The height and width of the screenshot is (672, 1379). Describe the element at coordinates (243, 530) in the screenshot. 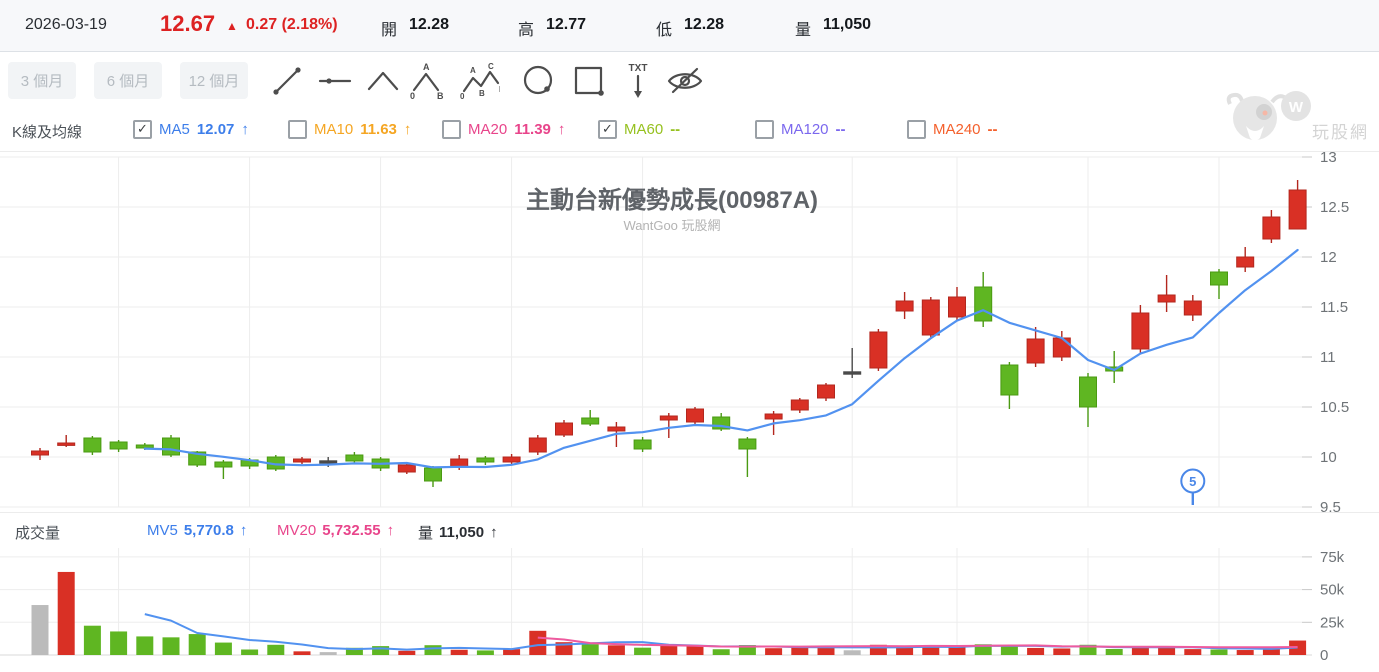

I see `mv5-up-arrow-icon: ↑` at that location.